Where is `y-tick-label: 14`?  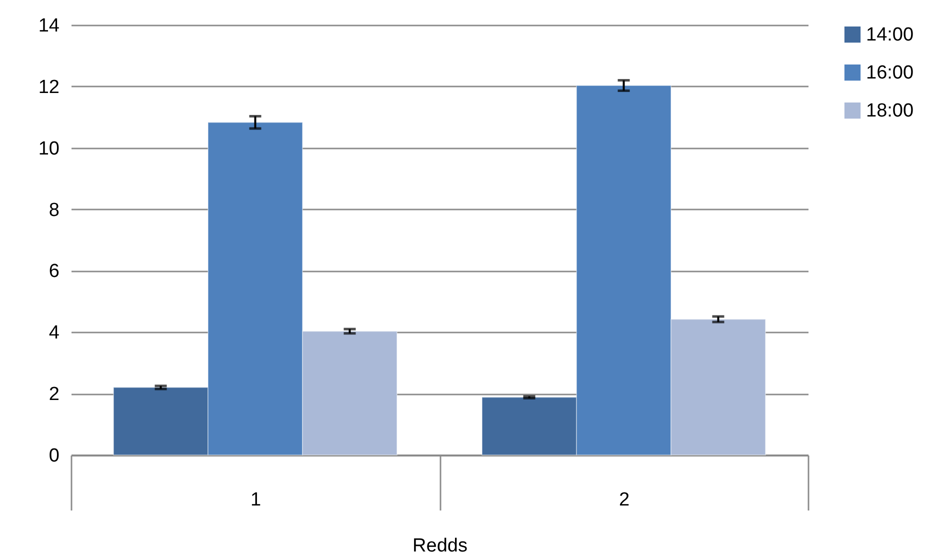
y-tick-label: 14 is located at coordinates (49, 26).